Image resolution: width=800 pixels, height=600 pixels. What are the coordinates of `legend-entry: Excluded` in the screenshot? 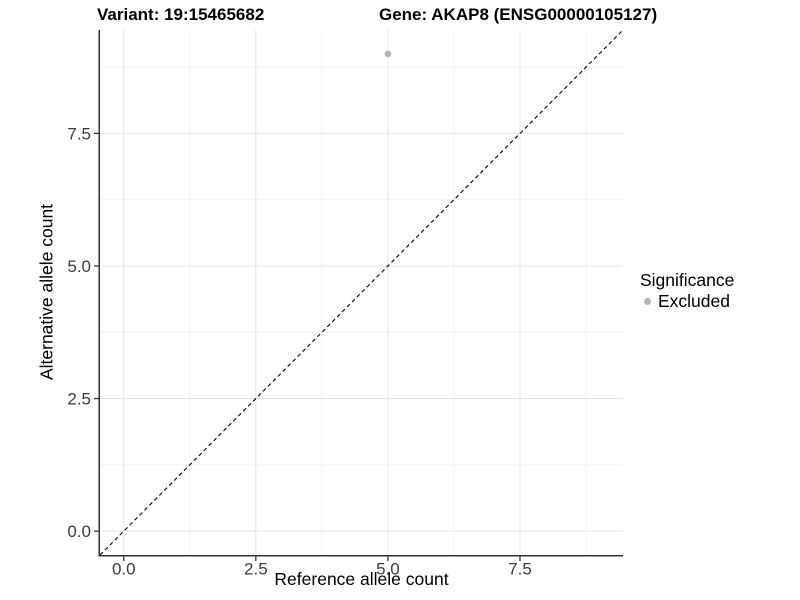 It's located at (687, 301).